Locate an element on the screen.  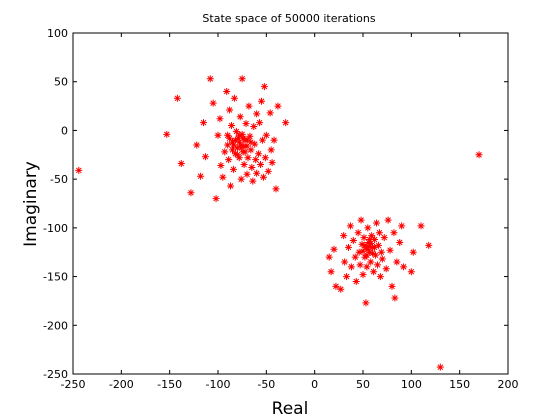
x-tick-label: -250 is located at coordinates (73, 384).